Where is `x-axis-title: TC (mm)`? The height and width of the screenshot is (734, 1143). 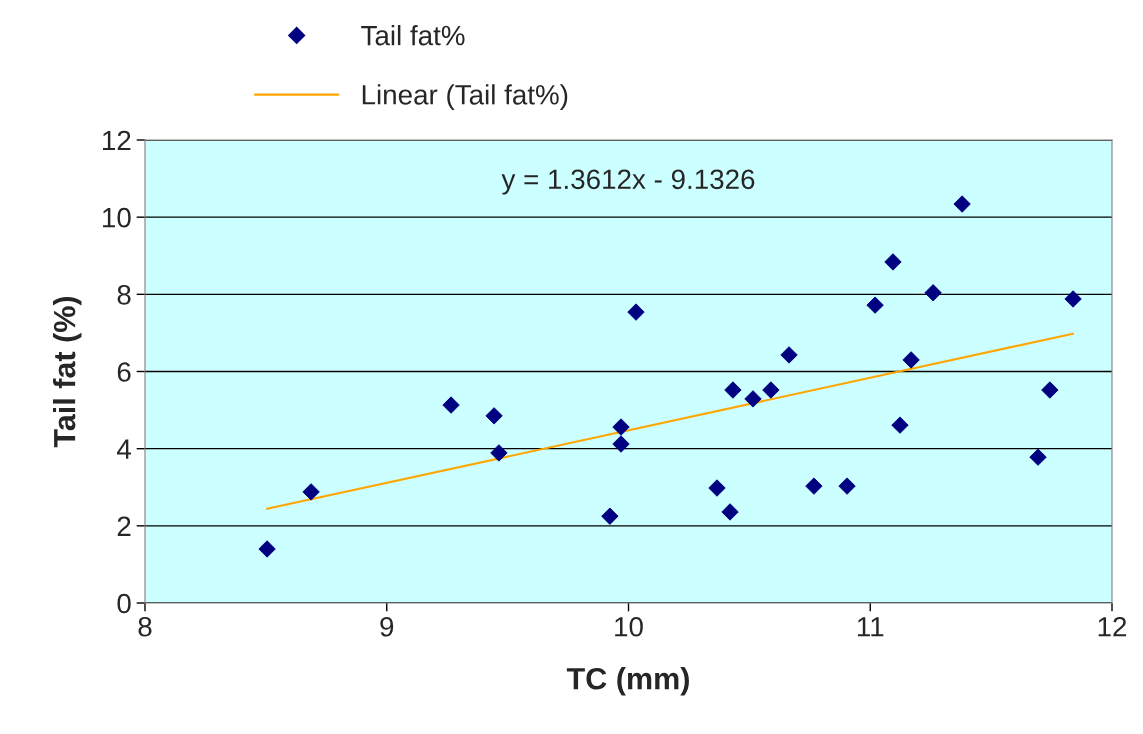
x-axis-title: TC (mm) is located at coordinates (627, 681).